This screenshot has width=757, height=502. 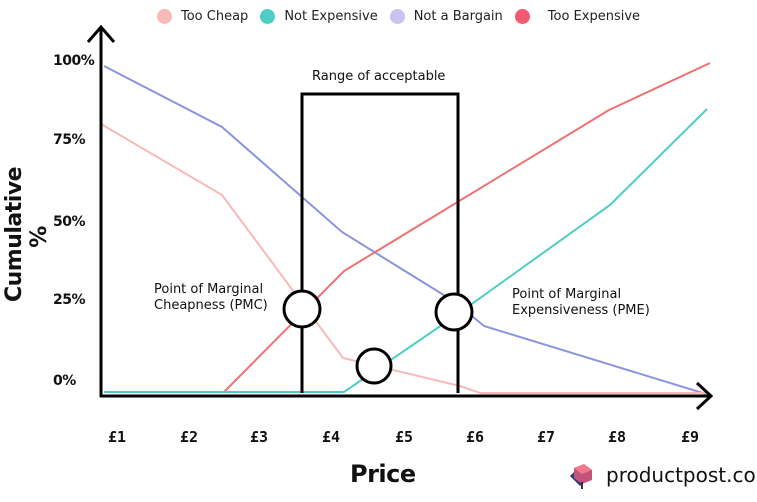 I want to click on y-axis-title: Cumulative %, so click(x=27, y=234).